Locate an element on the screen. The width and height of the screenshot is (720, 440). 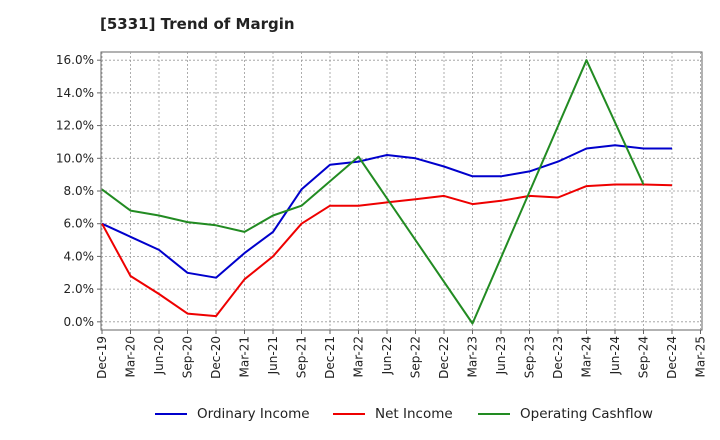
x-tick-label: Sep-21 is located at coordinates (302, 357).